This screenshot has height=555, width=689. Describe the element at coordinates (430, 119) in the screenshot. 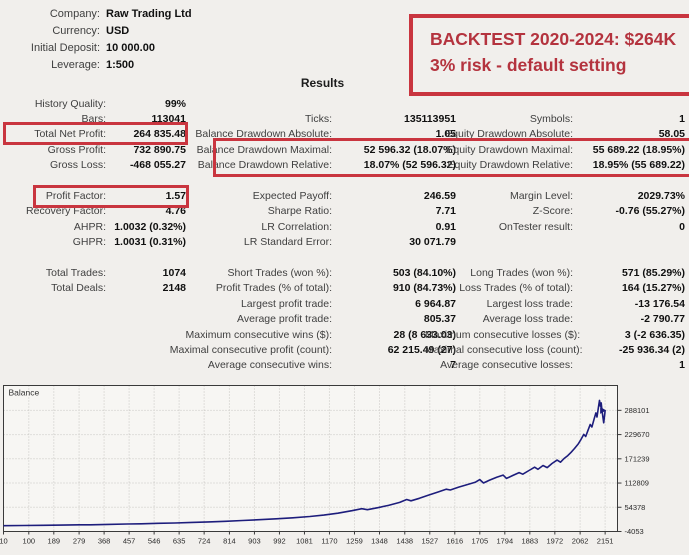

I see `stat-value: 135113951` at that location.